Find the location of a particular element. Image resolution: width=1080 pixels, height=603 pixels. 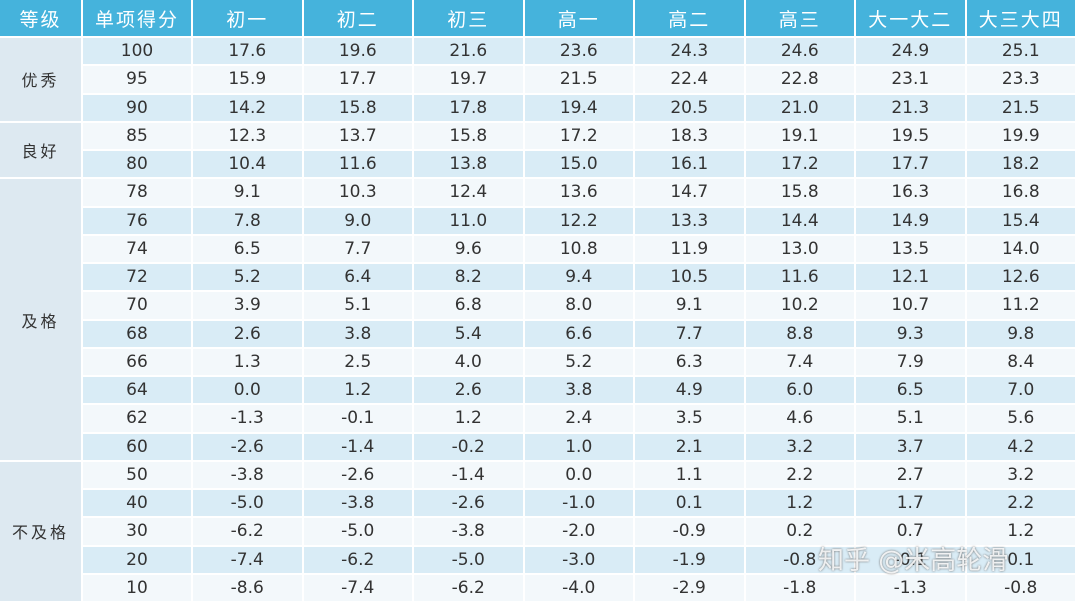

header-cell: 初一 is located at coordinates (248, 19).